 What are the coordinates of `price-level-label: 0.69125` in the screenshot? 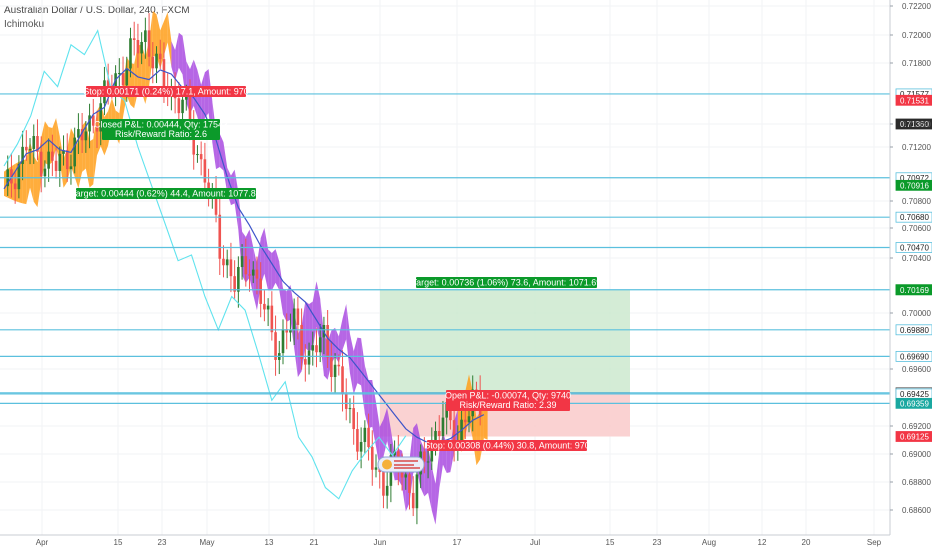 It's located at (914, 437).